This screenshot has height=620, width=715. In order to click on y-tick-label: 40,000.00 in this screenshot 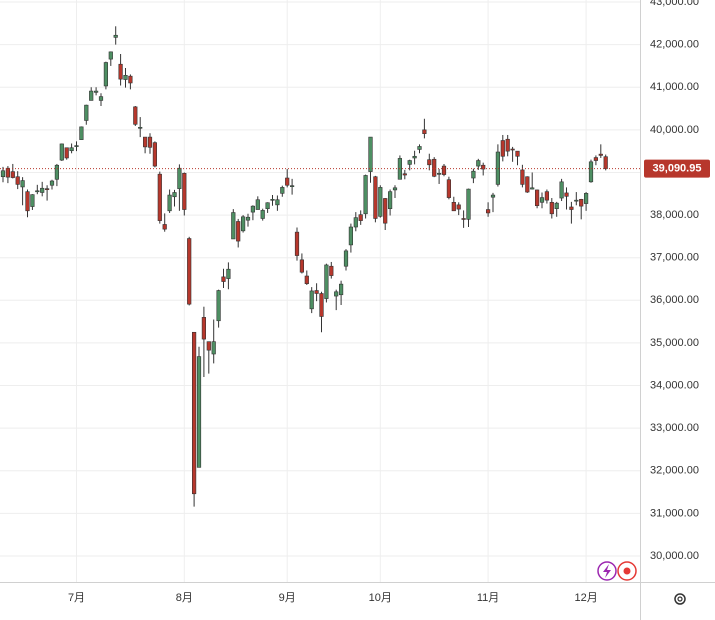, I will do `click(674, 130)`.